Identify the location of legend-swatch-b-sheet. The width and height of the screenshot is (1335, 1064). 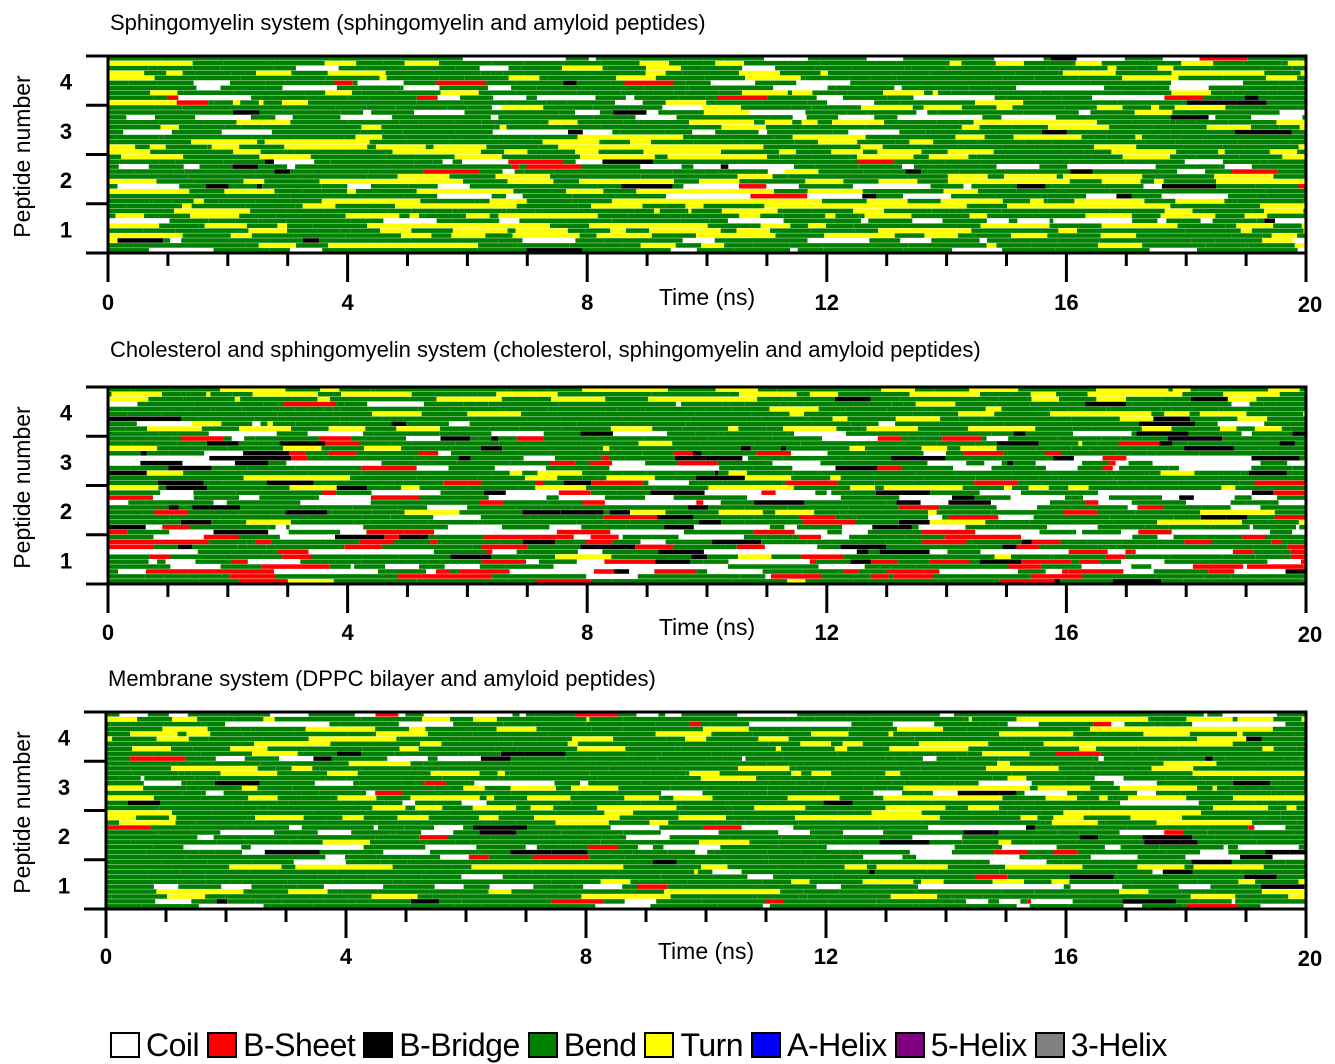
(222, 1045).